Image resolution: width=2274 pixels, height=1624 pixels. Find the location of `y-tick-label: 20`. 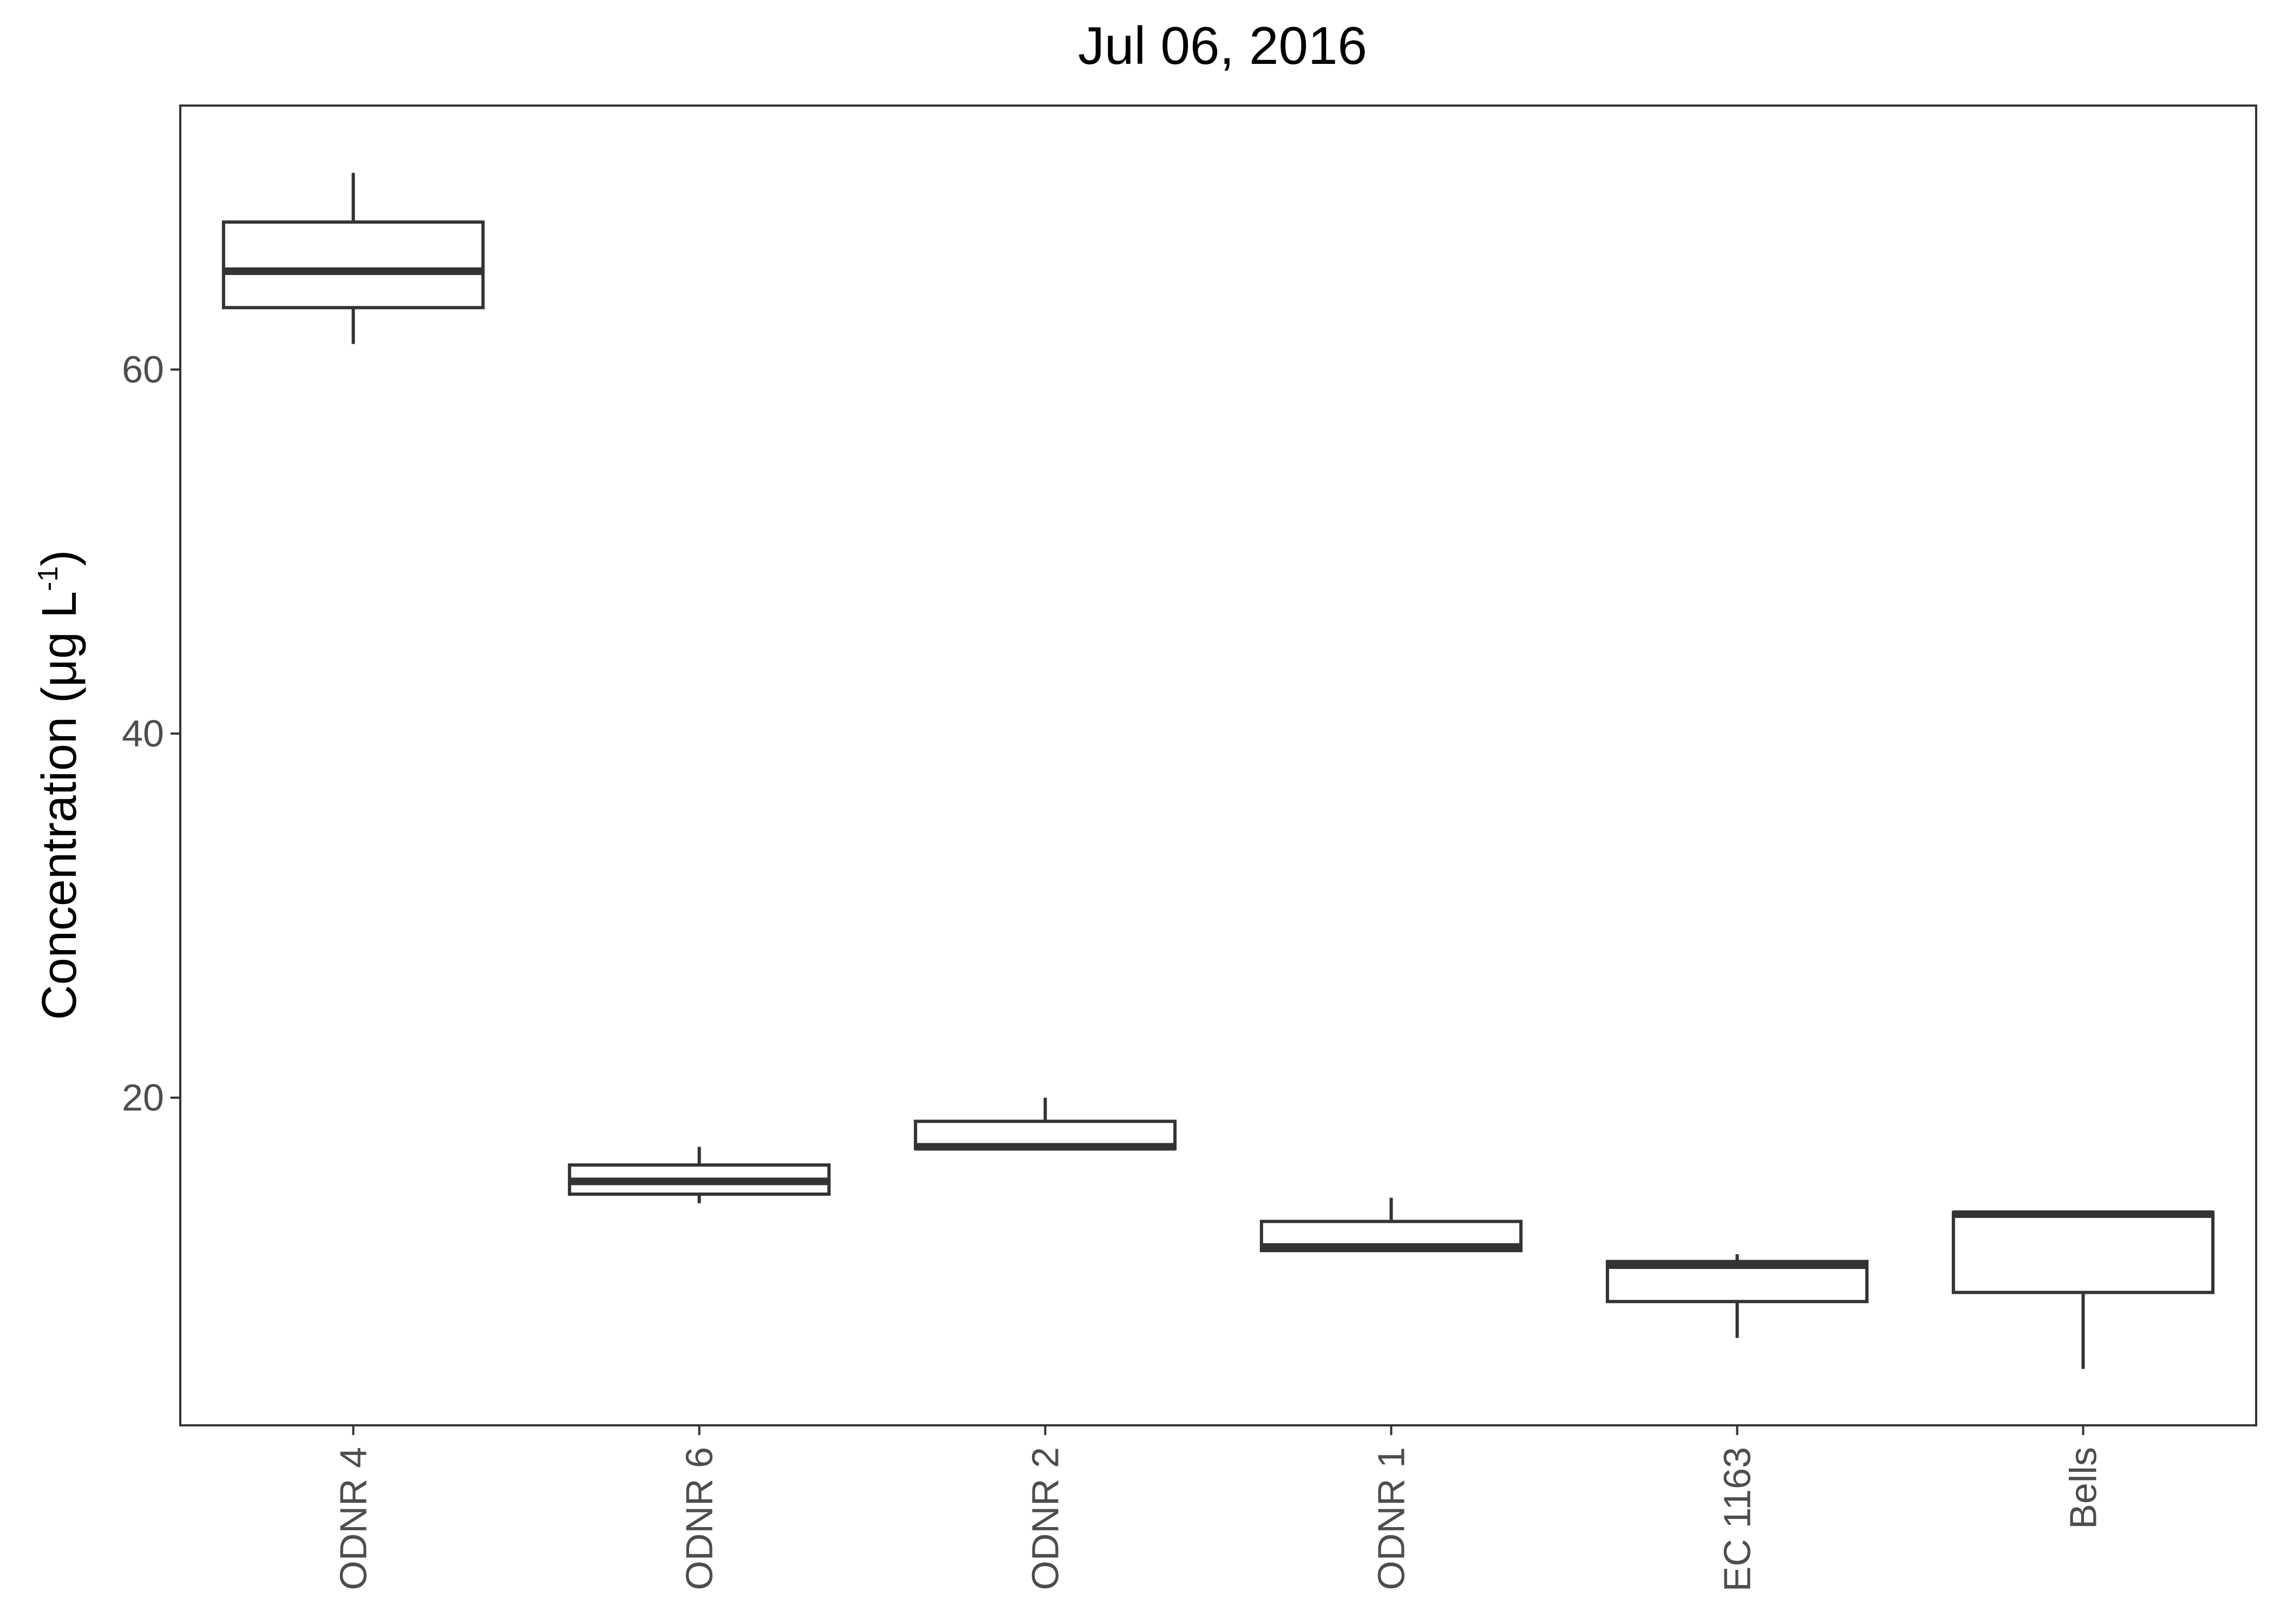

y-tick-label: 20 is located at coordinates (143, 1098).